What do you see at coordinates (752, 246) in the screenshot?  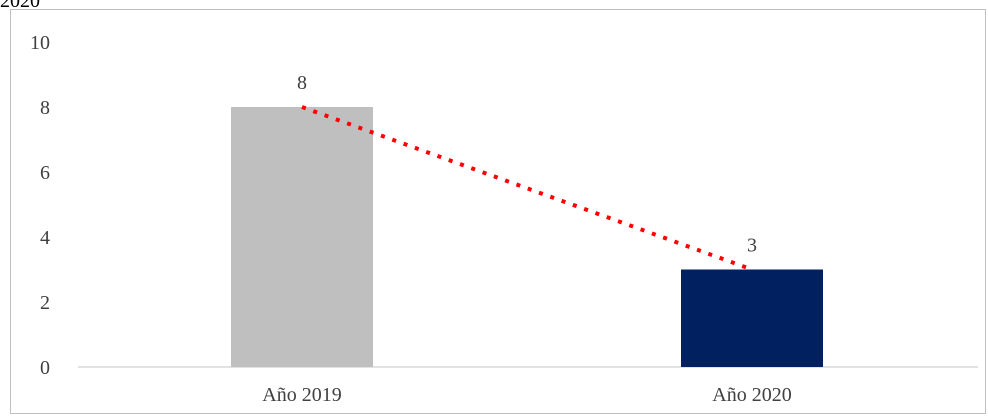 I see `data-label: 3` at bounding box center [752, 246].